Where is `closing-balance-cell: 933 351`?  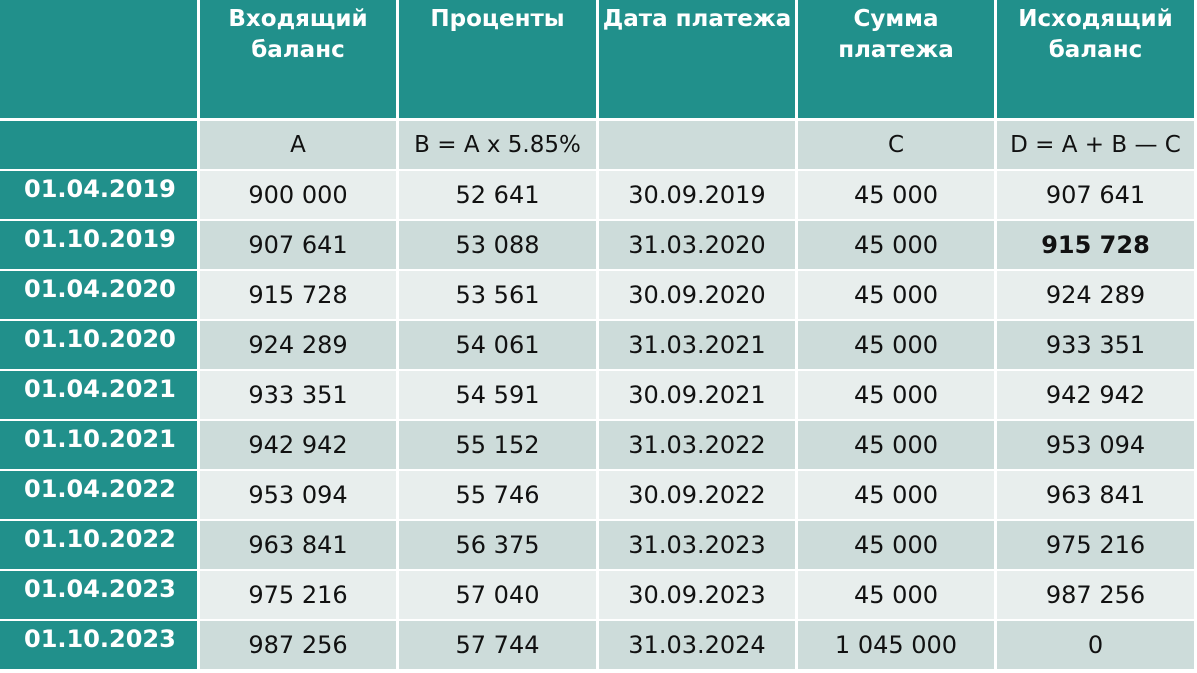 closing-balance-cell: 933 351 is located at coordinates (1097, 346).